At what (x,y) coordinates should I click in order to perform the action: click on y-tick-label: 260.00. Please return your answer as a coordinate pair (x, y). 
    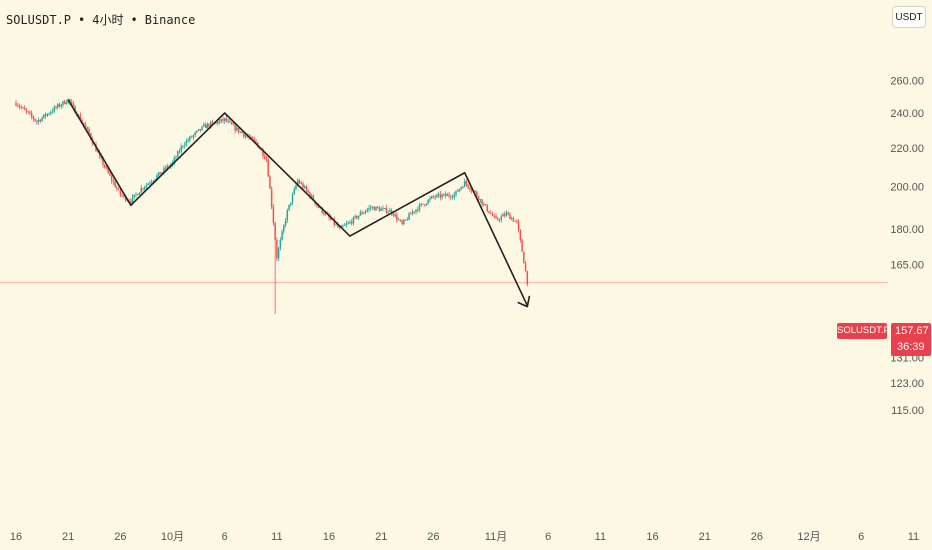
    Looking at the image, I should click on (907, 82).